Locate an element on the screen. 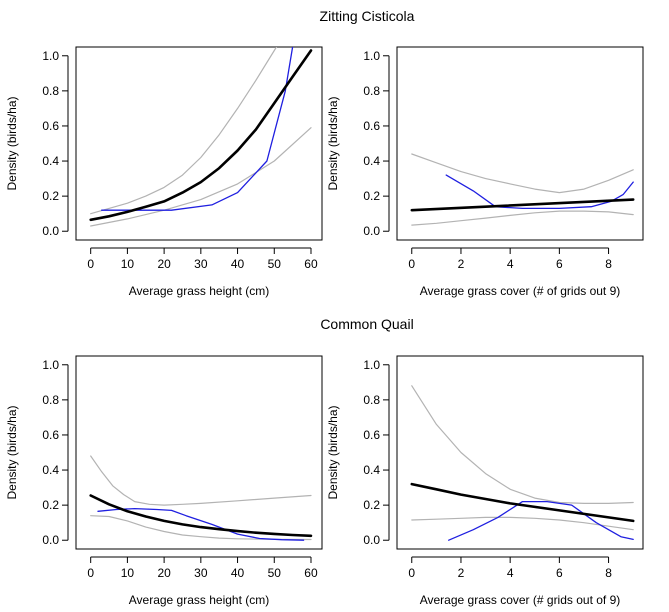 The width and height of the screenshot is (669, 612). x-axis-label: Average grass cover (# grids out of 9) is located at coordinates (520, 600).